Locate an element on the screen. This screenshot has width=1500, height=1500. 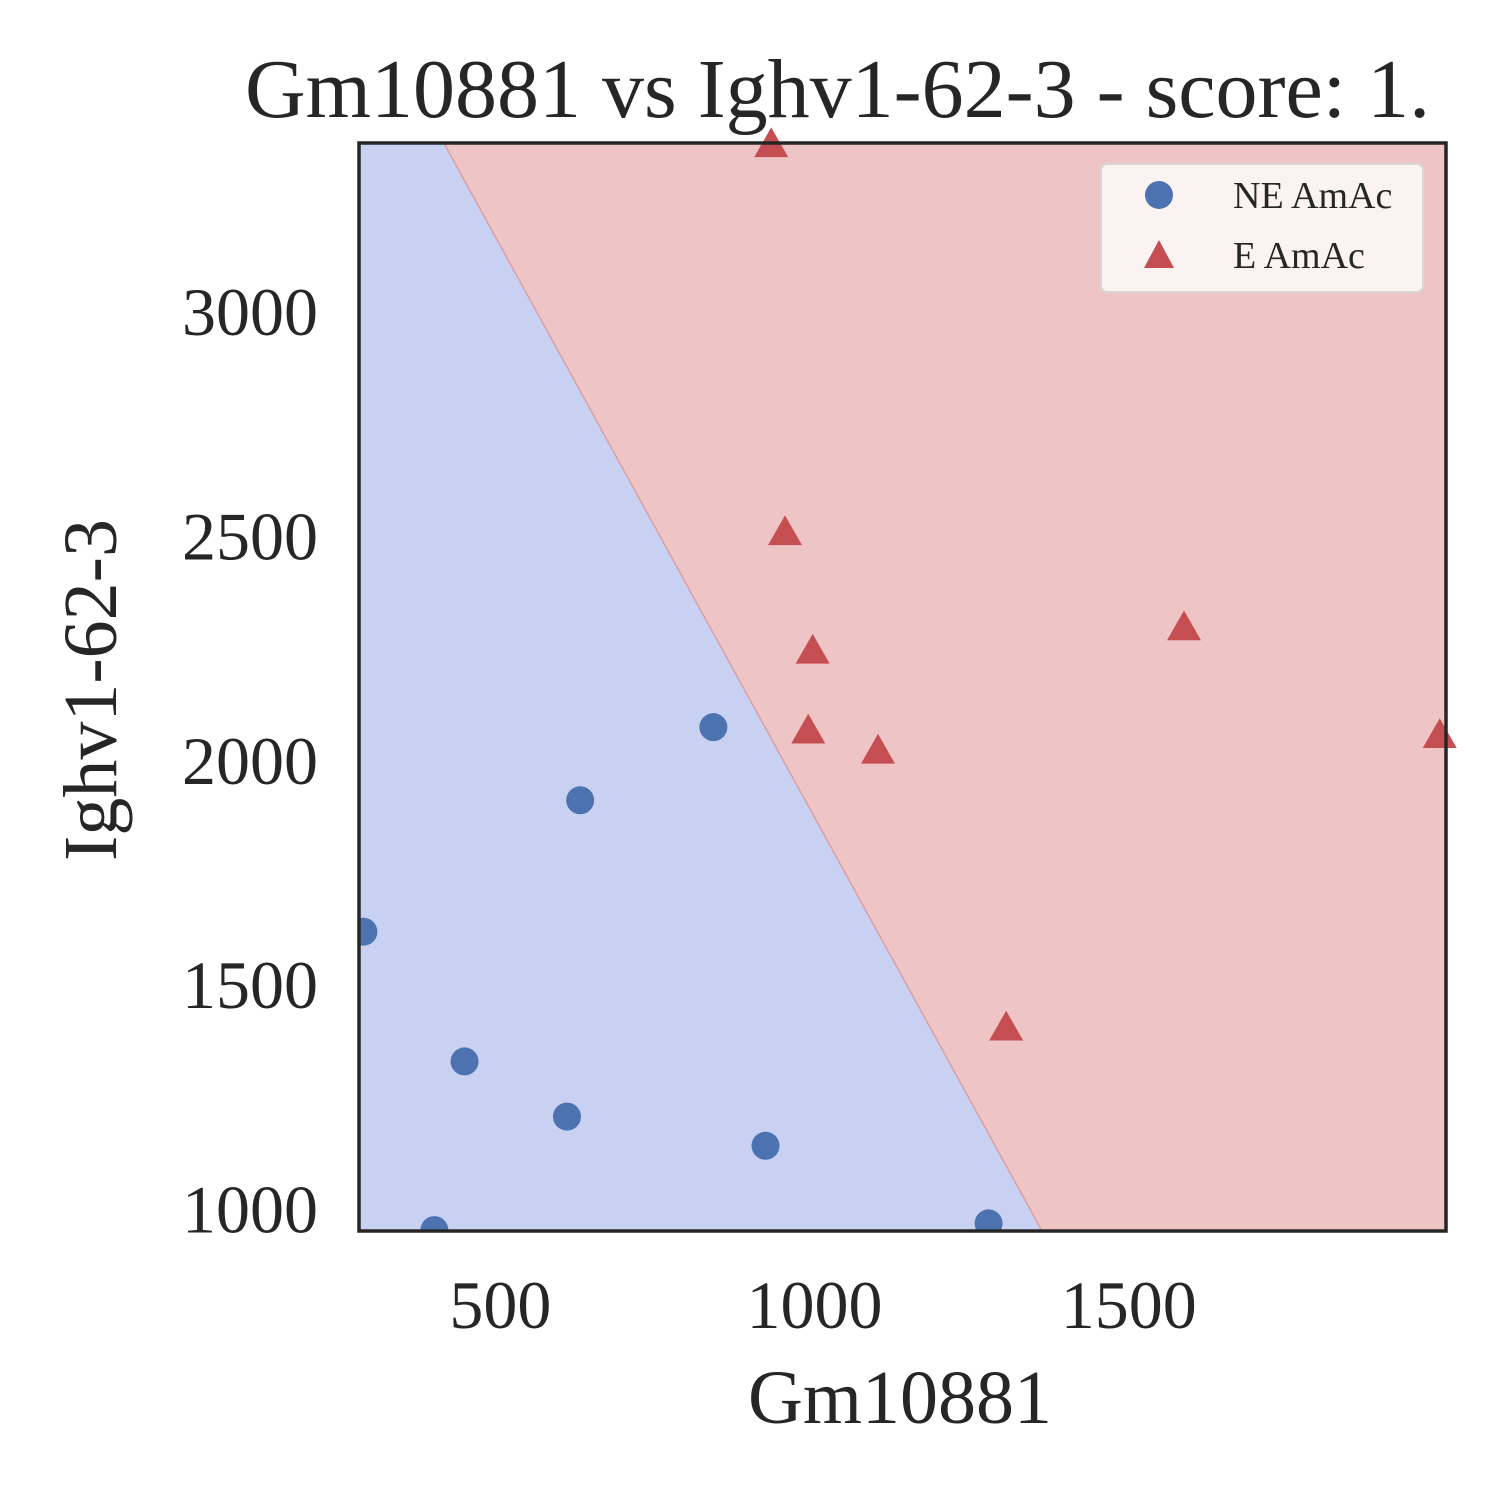
legend: NE AmAc E AmAc is located at coordinates (1262, 228).